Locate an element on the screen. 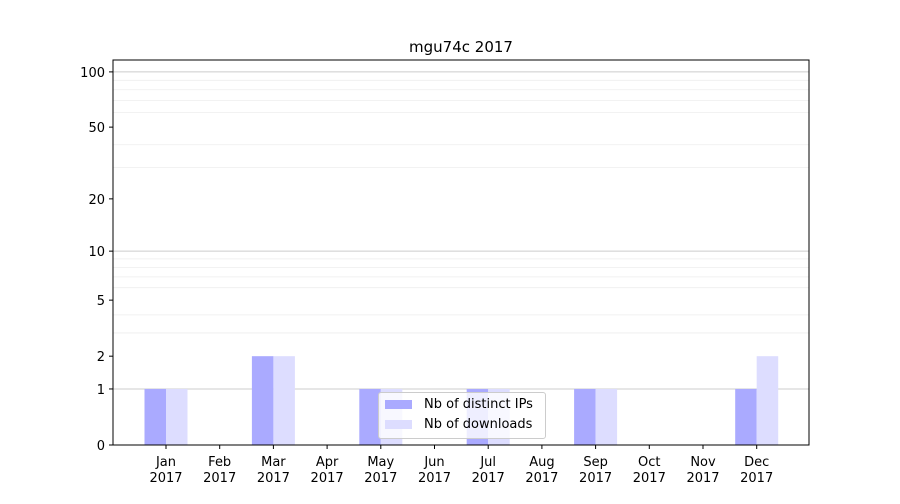  x-tick-label: Jul is located at coordinates (487, 462).